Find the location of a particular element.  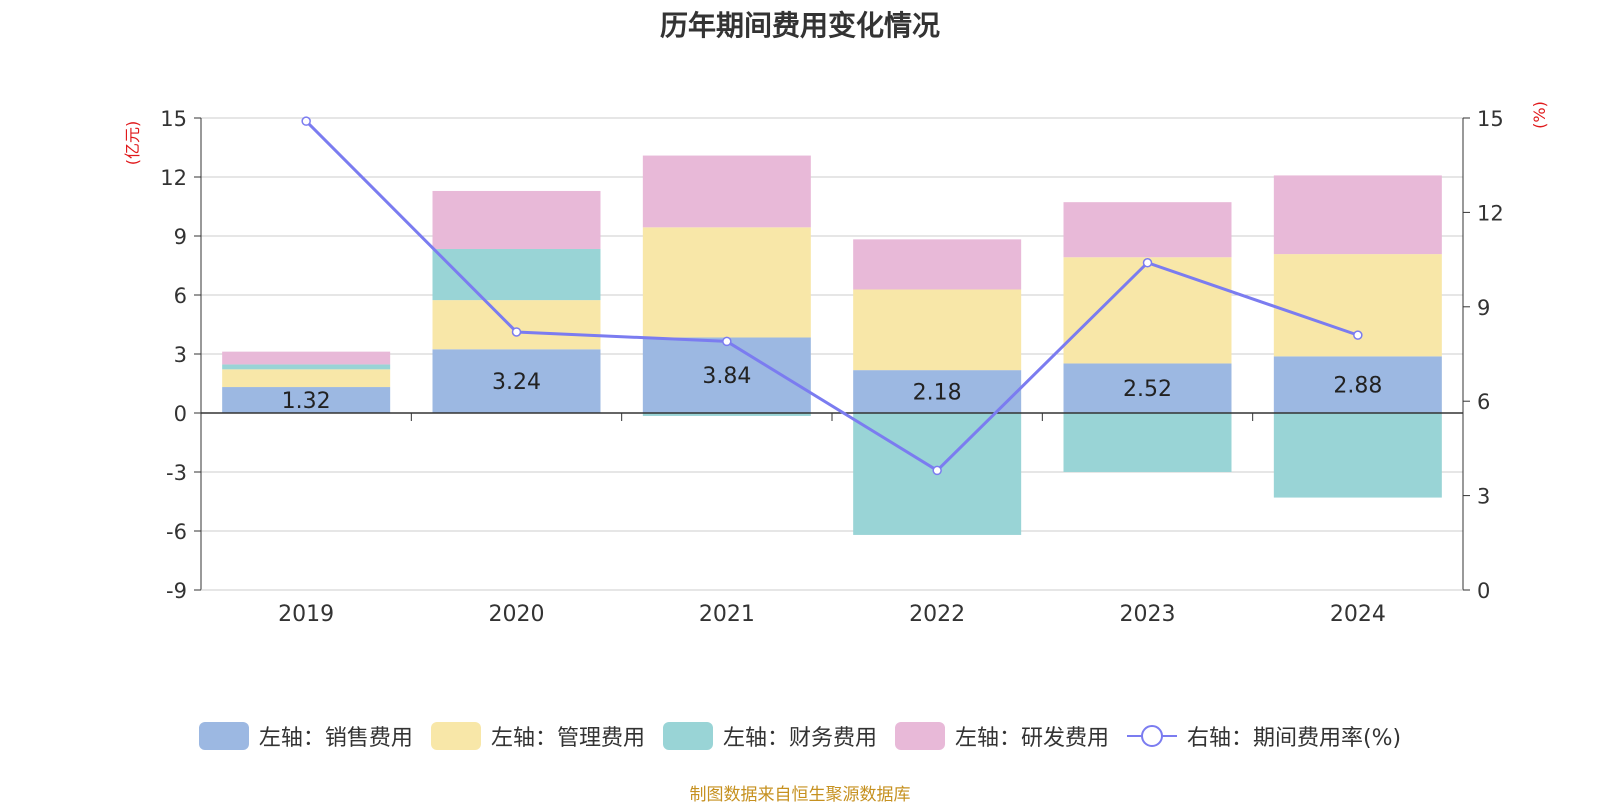

right-tick-label: 9 is located at coordinates (1483, 308).